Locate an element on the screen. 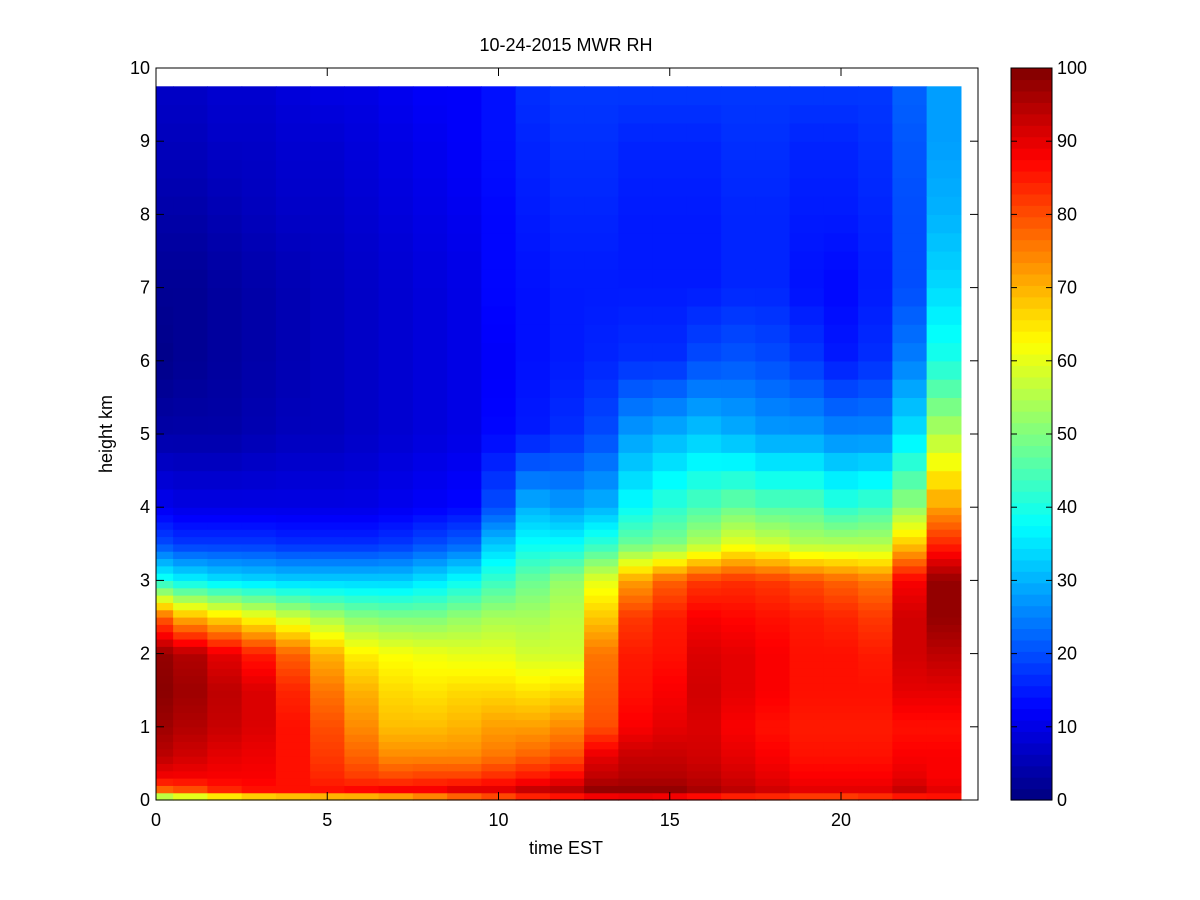  colorbar-tick-label: 40 is located at coordinates (1067, 507).